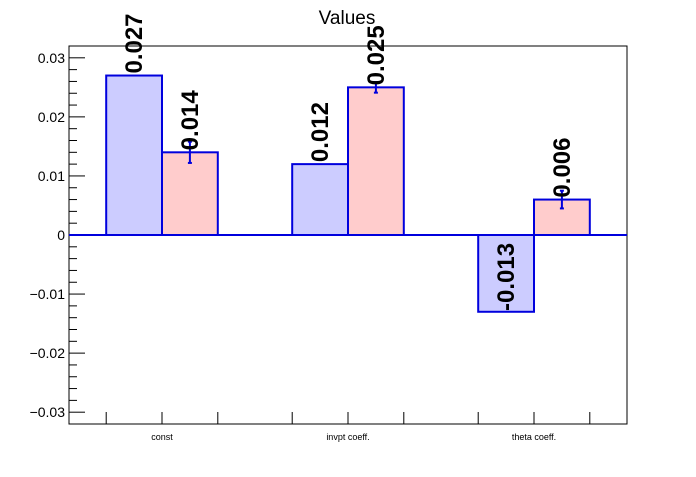  Describe the element at coordinates (348, 427) in the screenshot. I see `x-axis: const invpt coeff. theta coeff.` at that location.